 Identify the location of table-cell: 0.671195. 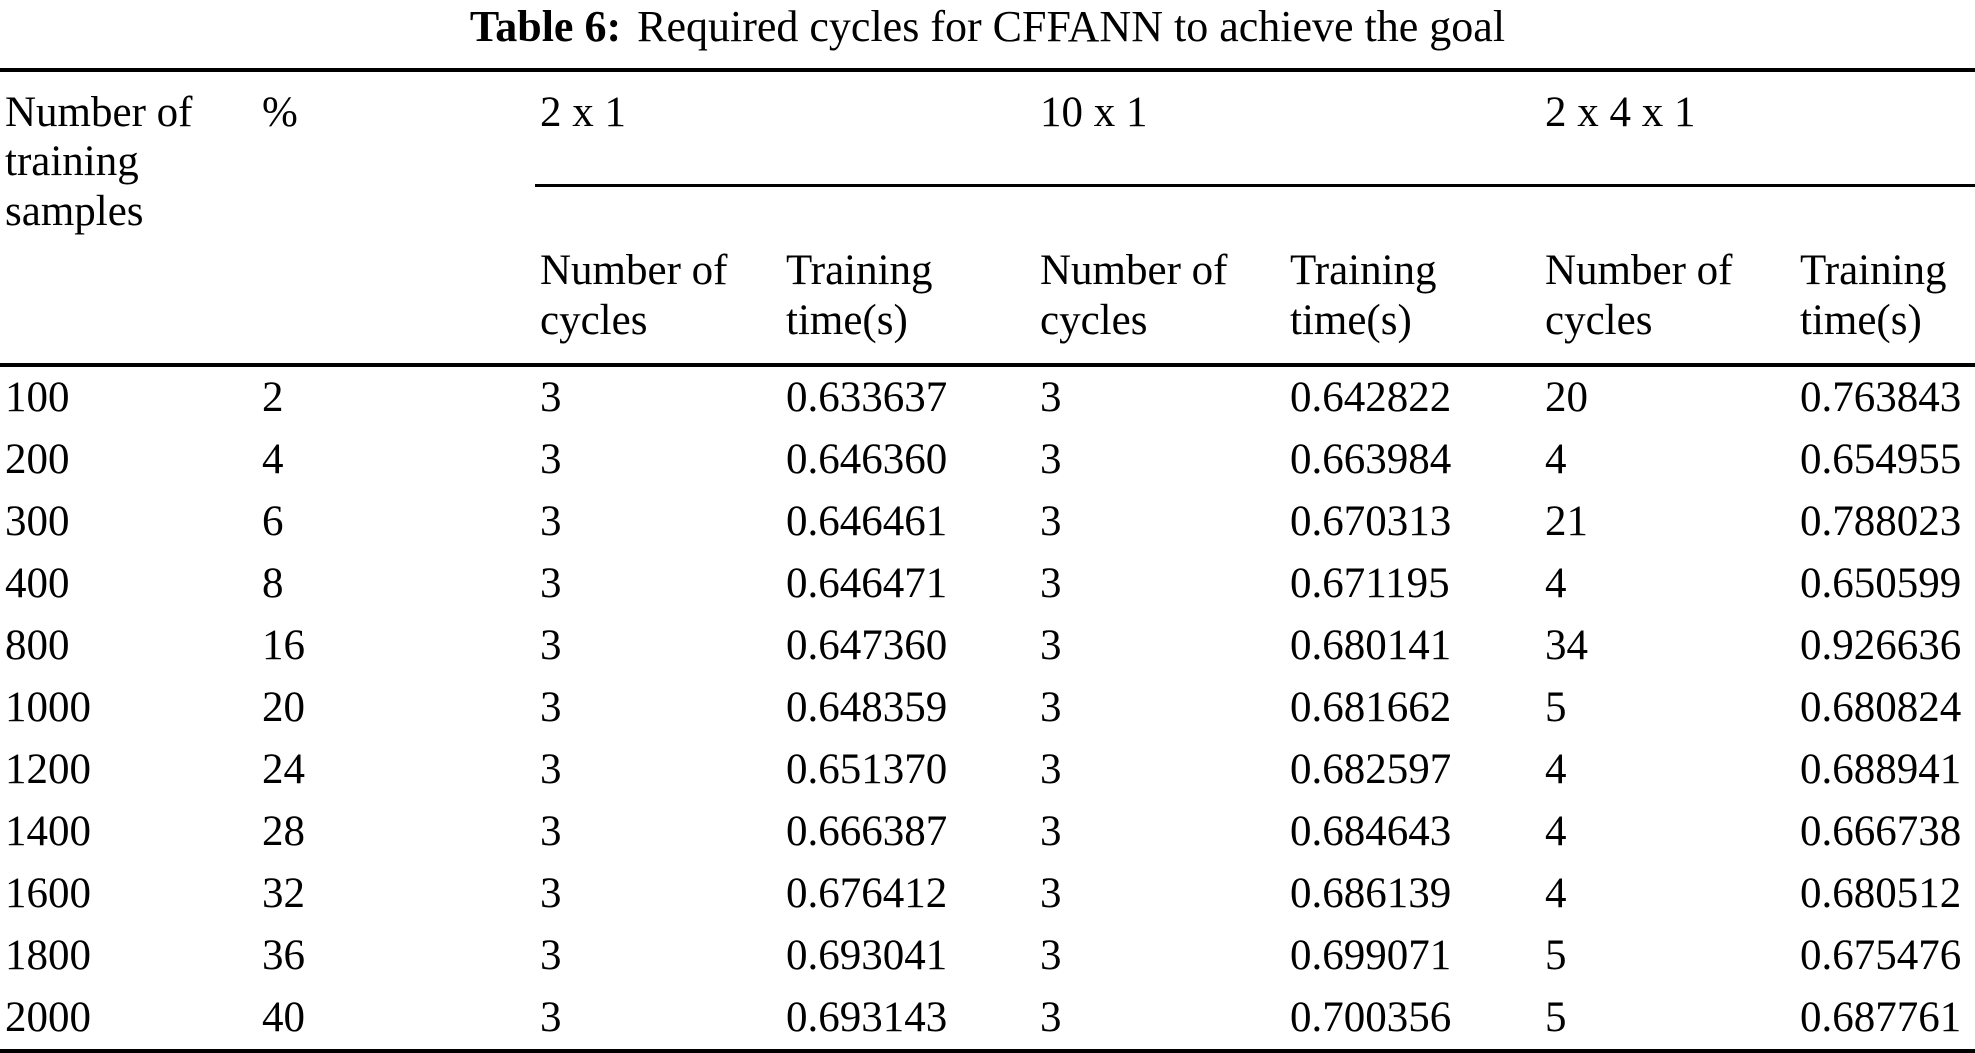
(1370, 584).